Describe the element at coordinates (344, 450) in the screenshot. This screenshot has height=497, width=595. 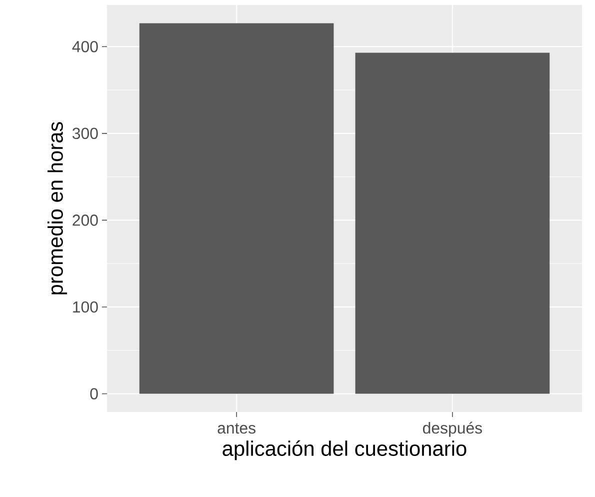
I see `x-axis-title: aplicación del cuestionario` at that location.